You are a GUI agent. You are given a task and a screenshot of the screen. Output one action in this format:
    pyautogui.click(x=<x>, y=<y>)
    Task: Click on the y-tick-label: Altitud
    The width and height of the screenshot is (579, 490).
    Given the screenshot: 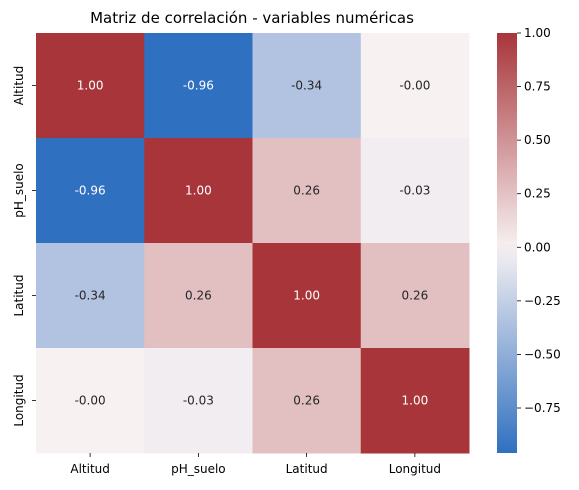 What is the action you would take?
    pyautogui.click(x=19, y=86)
    